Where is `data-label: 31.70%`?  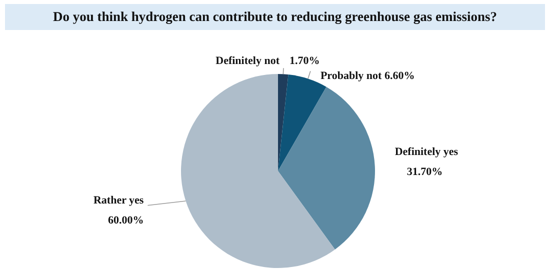 data-label: 31.70% is located at coordinates (424, 172).